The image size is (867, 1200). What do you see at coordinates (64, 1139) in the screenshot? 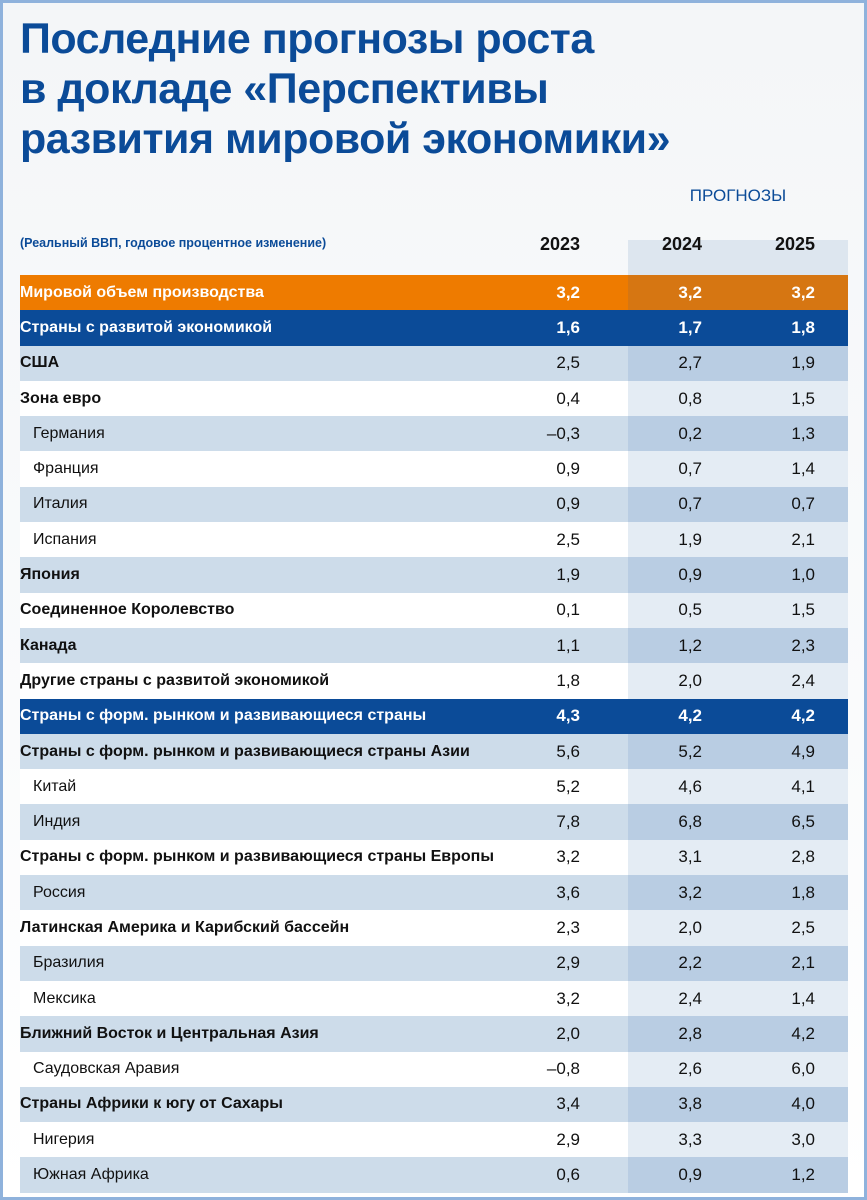
I see `row-label: Нигерия` at bounding box center [64, 1139].